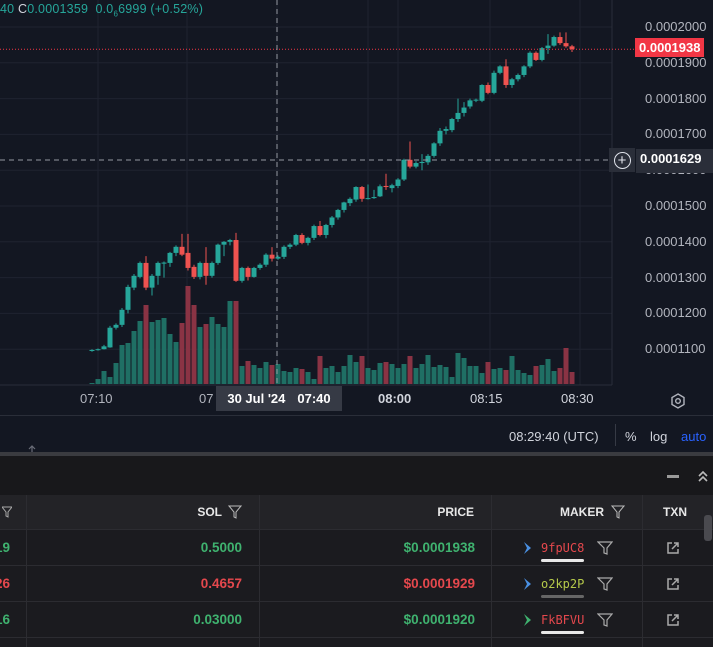 The height and width of the screenshot is (647, 713). Describe the element at coordinates (217, 619) in the screenshot. I see `row-sol: 0.03000` at that location.